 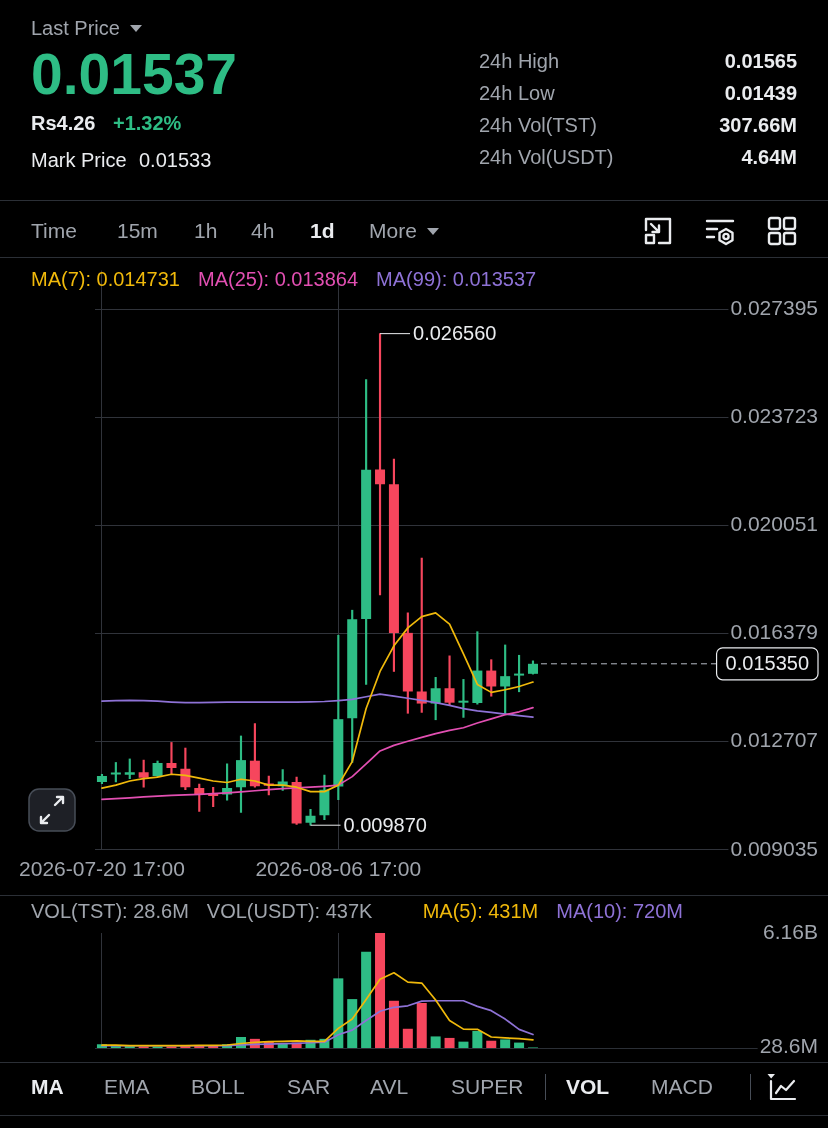 I want to click on y-tick-label: 0.020051, so click(x=774, y=524).